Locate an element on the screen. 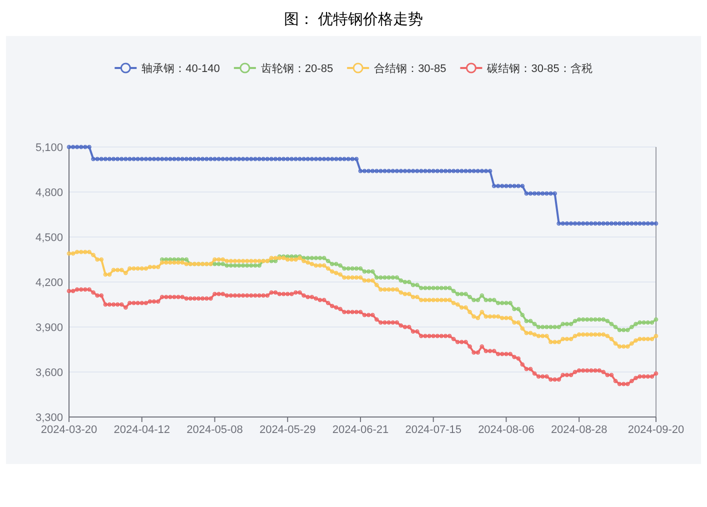  y-tick-label: 4,800 is located at coordinates (49, 193).